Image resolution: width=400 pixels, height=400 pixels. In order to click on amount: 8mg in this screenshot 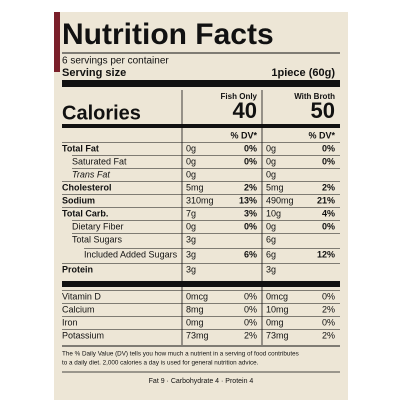, I will do `click(195, 309)`.